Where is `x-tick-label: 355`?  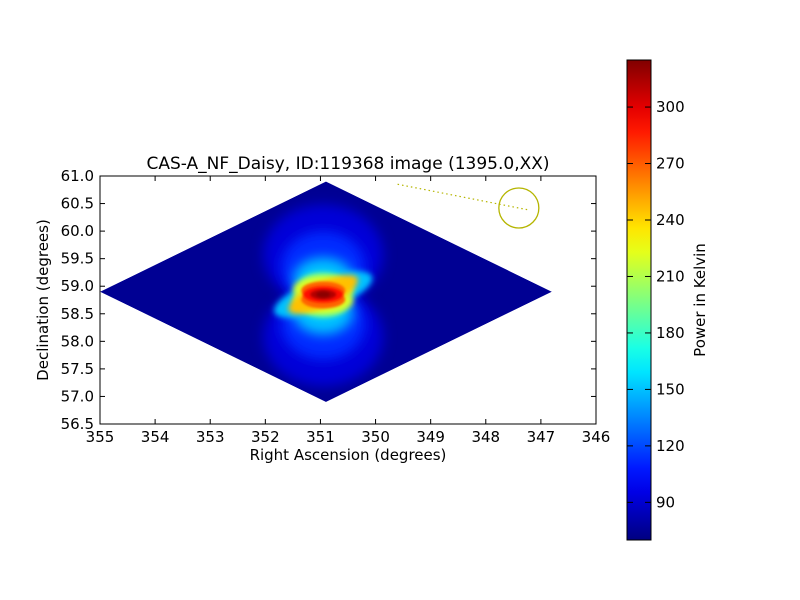 x-tick-label: 355 is located at coordinates (100, 437).